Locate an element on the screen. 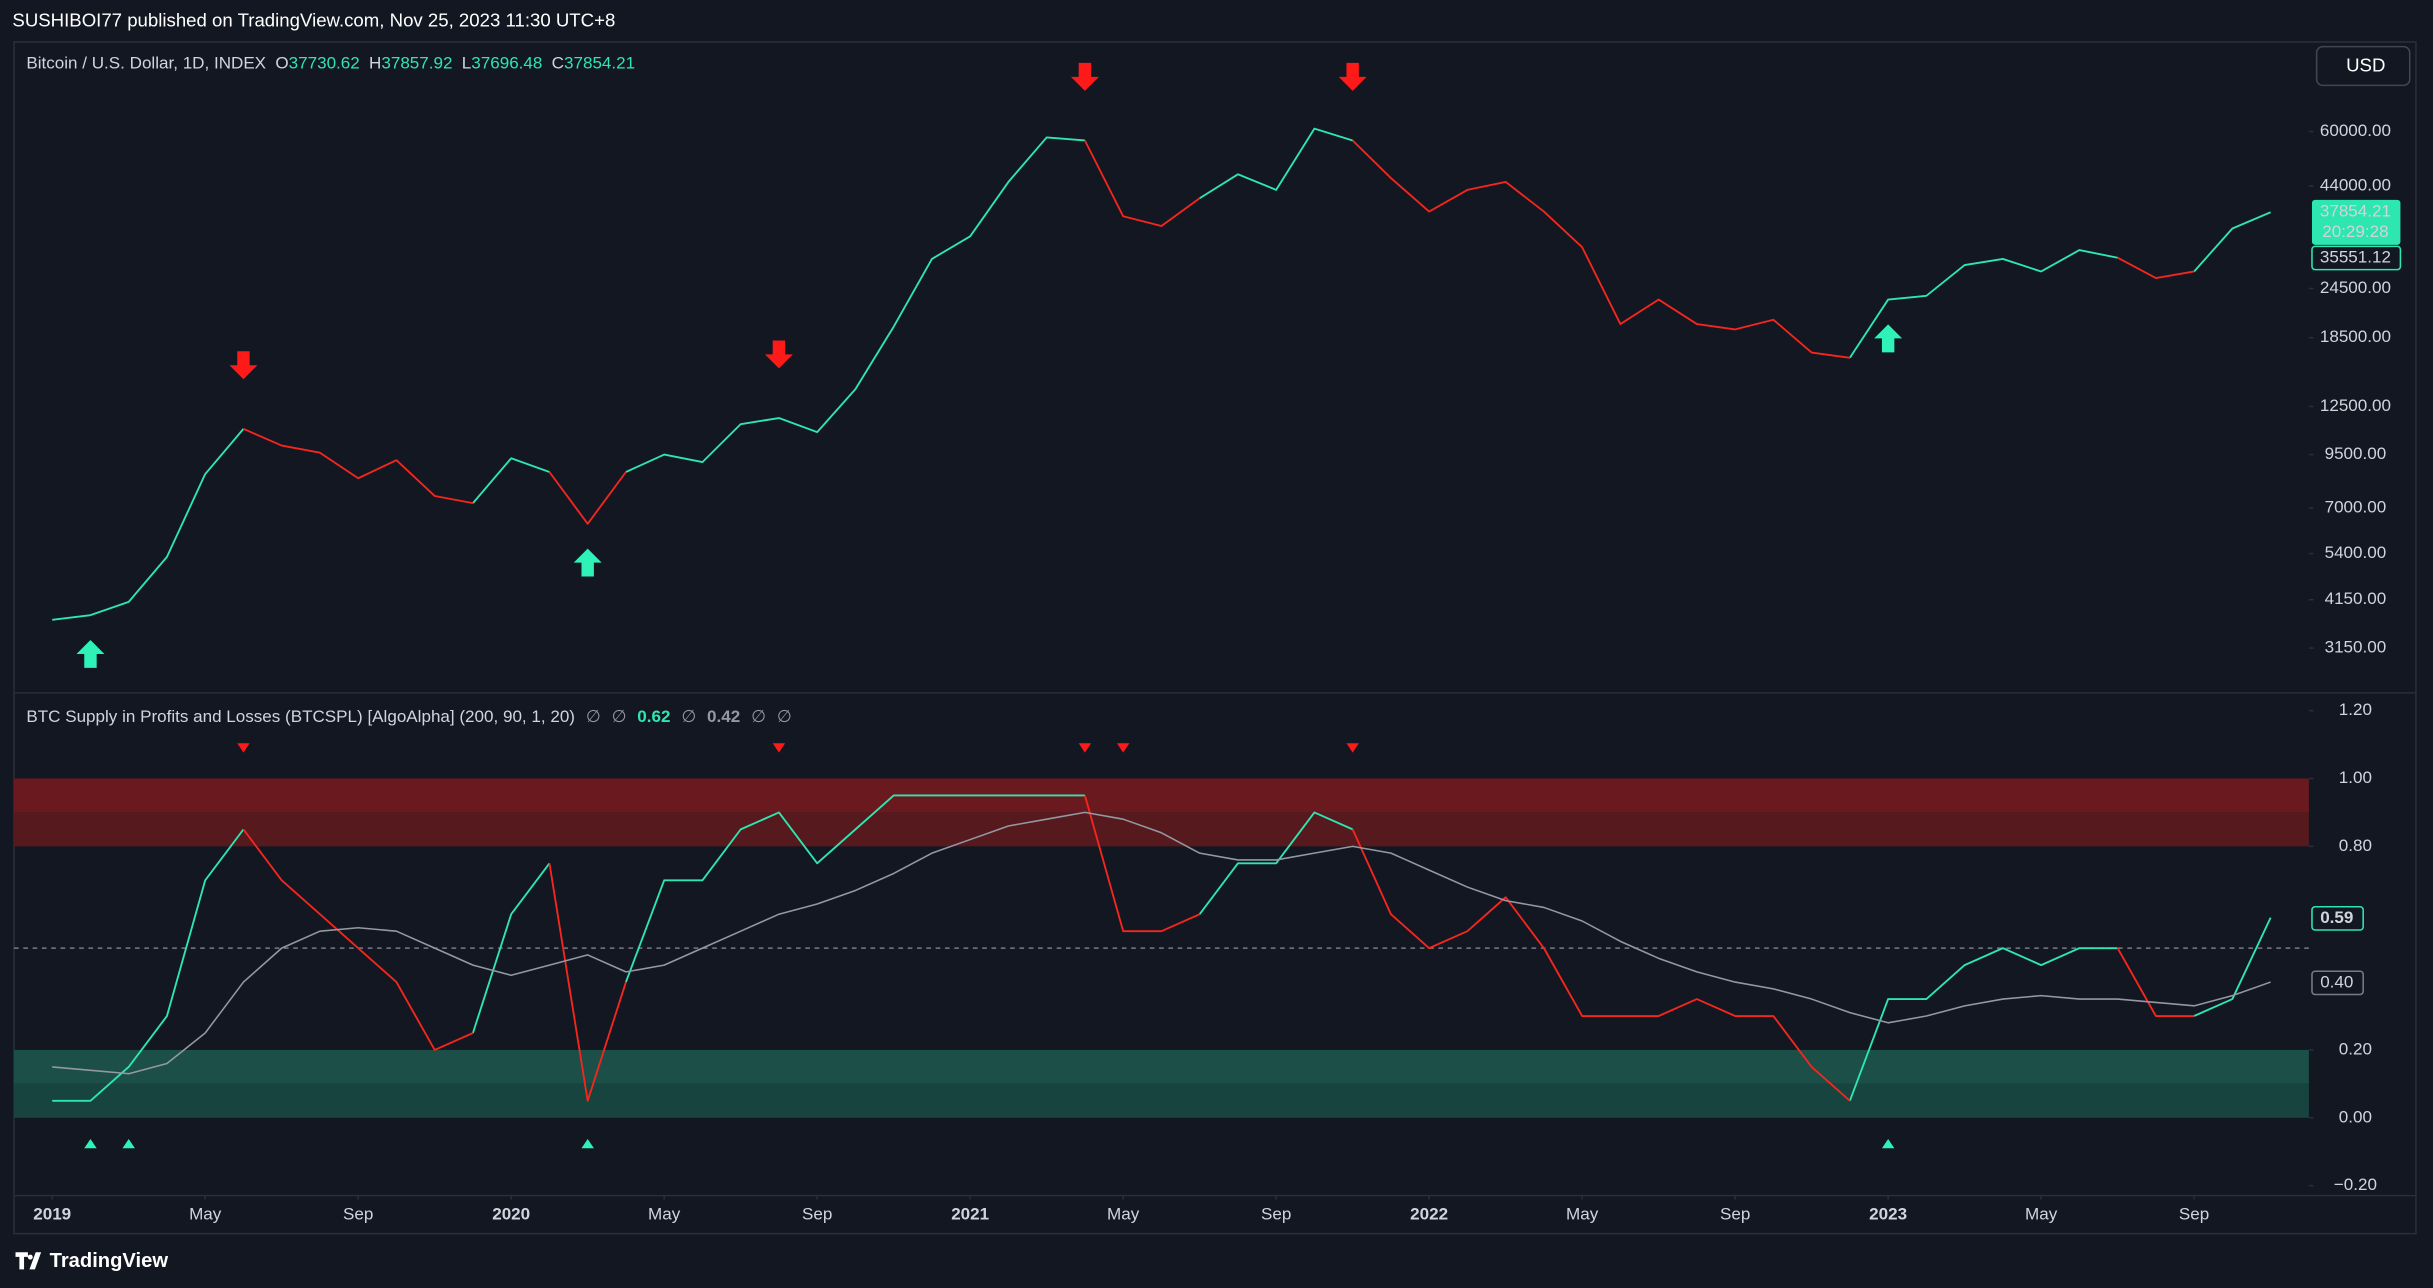  x-tick-label: 2019 is located at coordinates (52, 1214).